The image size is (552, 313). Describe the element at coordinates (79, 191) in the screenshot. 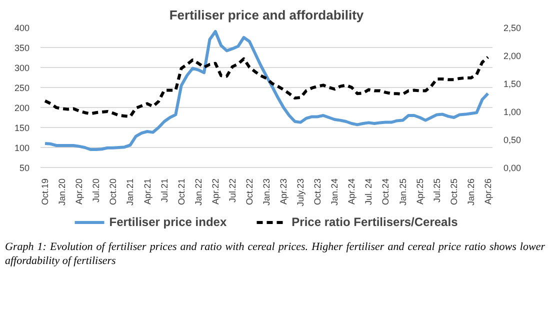

I see `x-tick-label: Apr.20` at that location.